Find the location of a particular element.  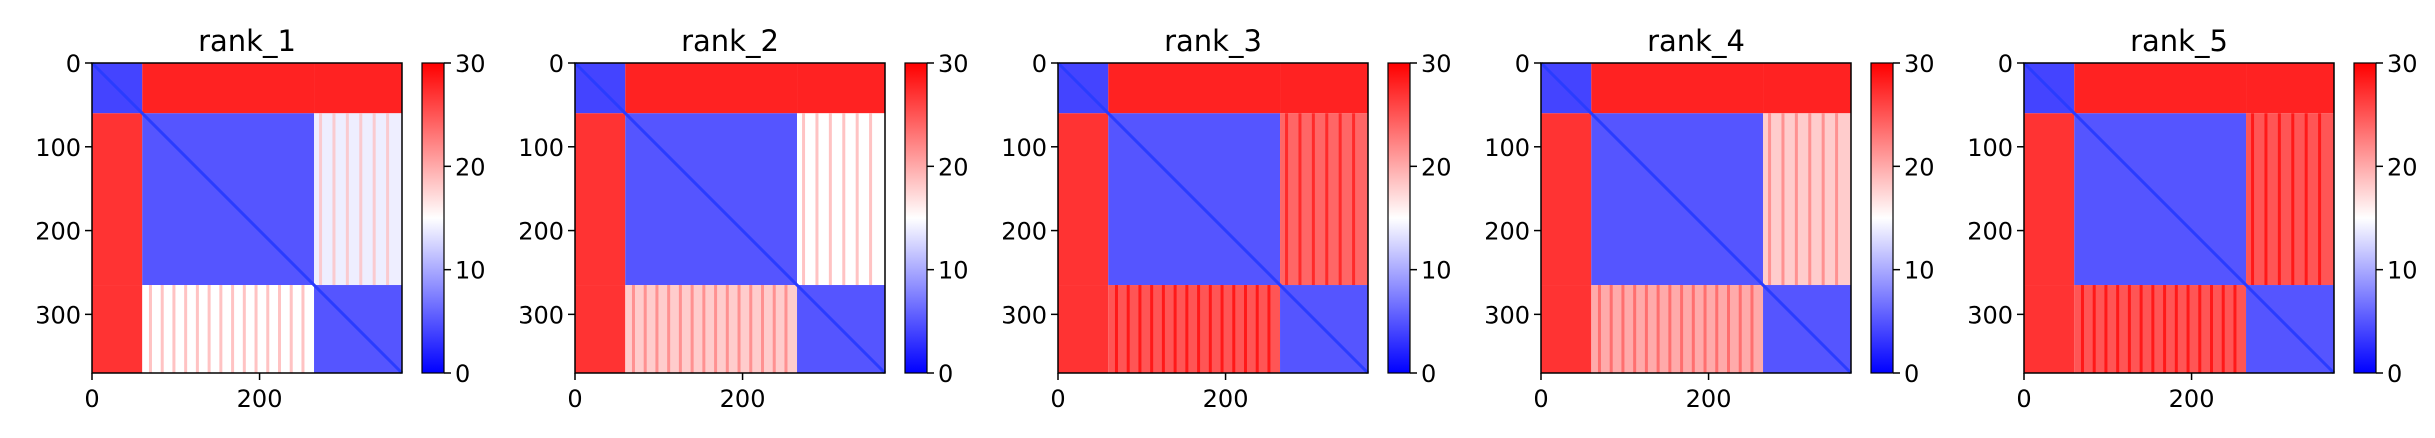

panel-title: rank_2 is located at coordinates (730, 41).